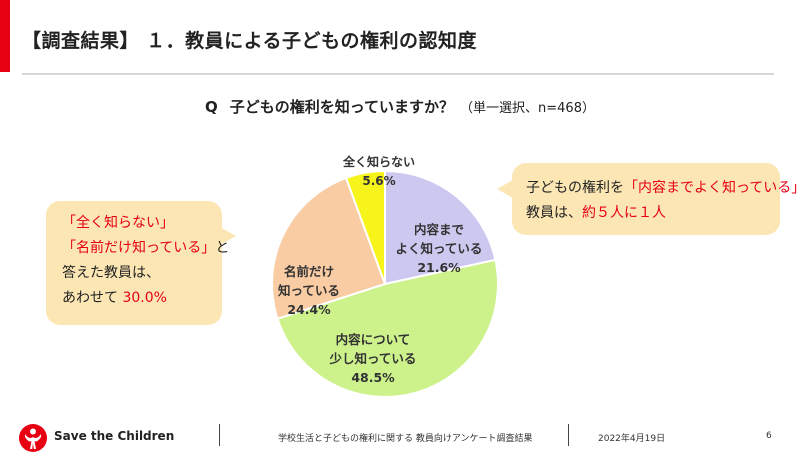  Describe the element at coordinates (575, 188) in the screenshot. I see `callout-right-prefix-1: 子どもの権利を` at that location.